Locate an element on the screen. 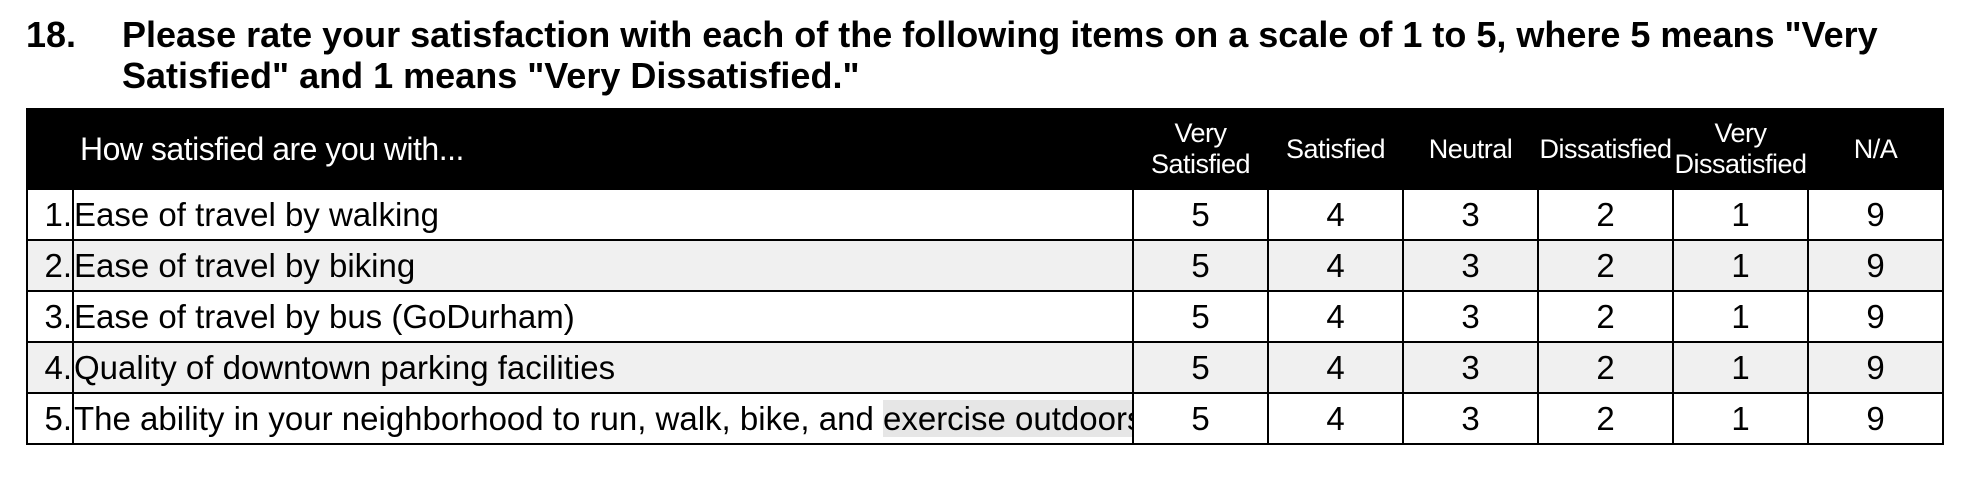 The image size is (1962, 482). row-label: Ease of travel by bus (GoDurham) is located at coordinates (603, 316).